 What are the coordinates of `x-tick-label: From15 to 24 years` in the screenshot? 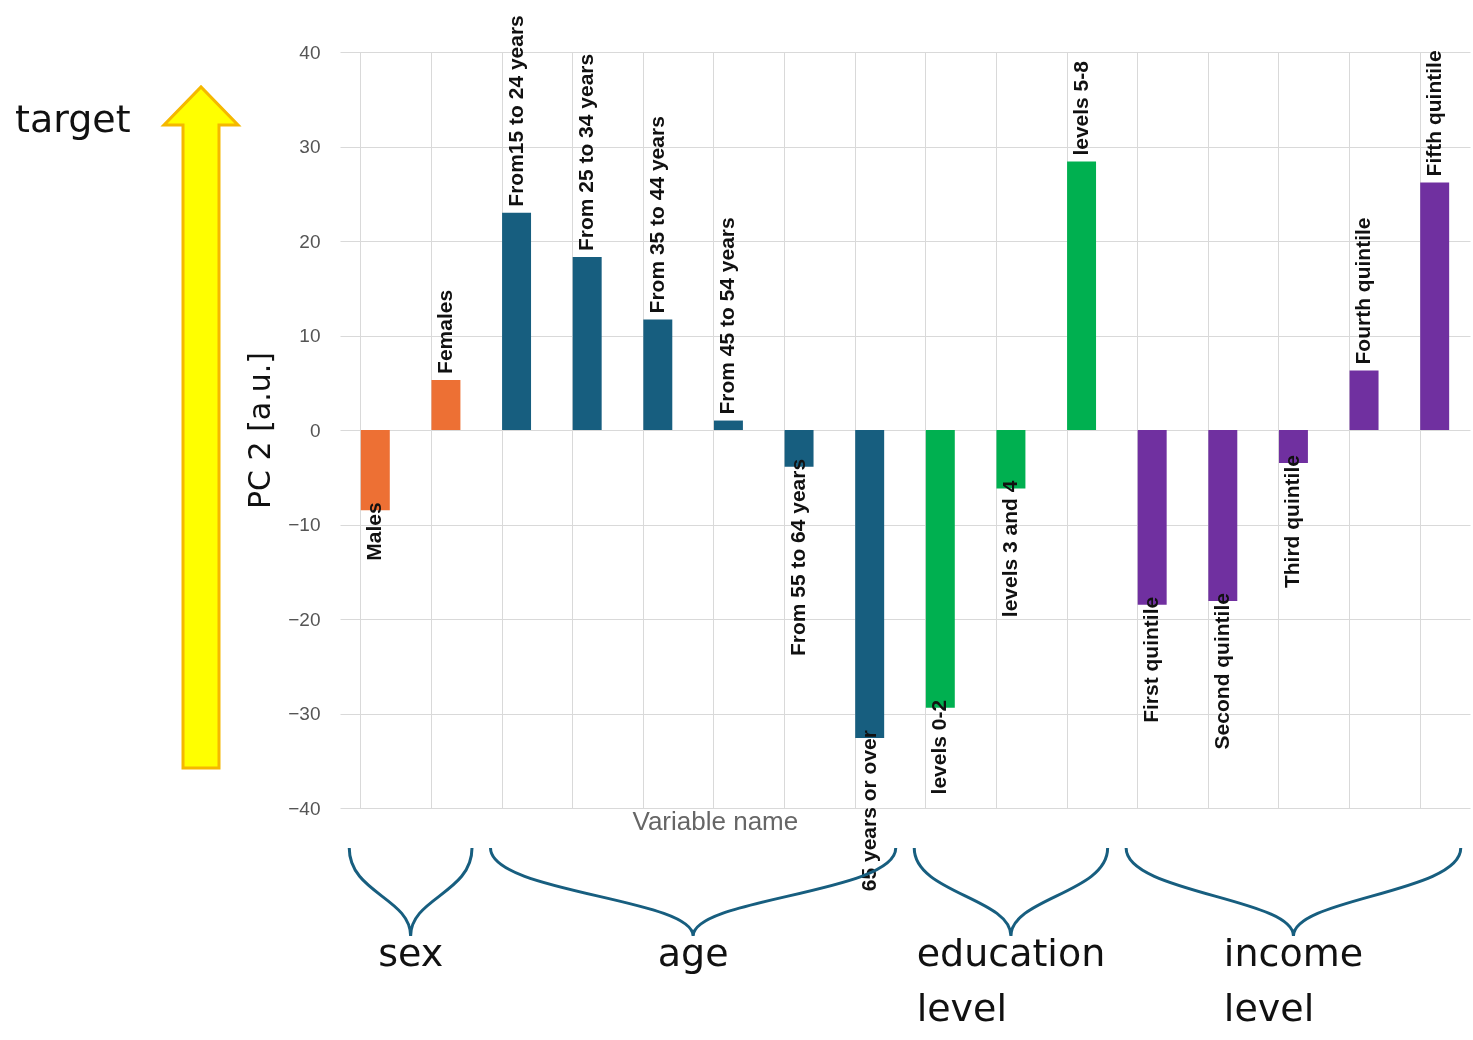 It's located at (515, 111).